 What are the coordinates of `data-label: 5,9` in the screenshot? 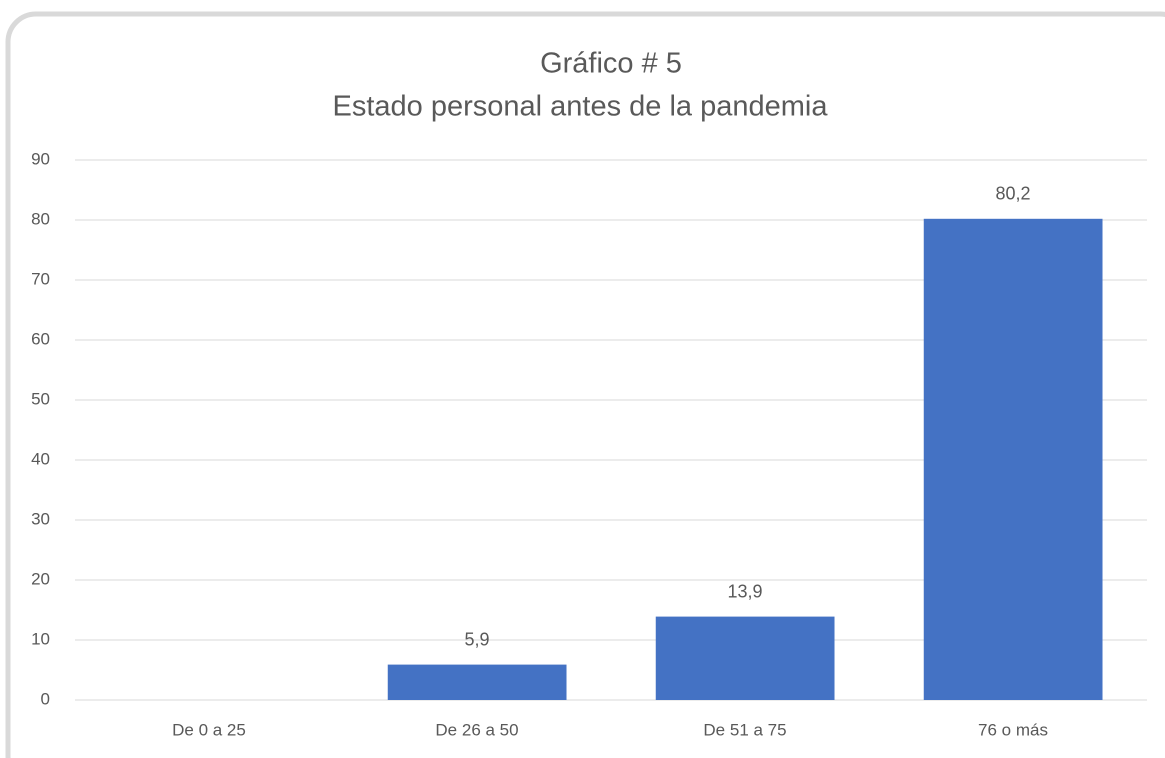 It's located at (476, 639).